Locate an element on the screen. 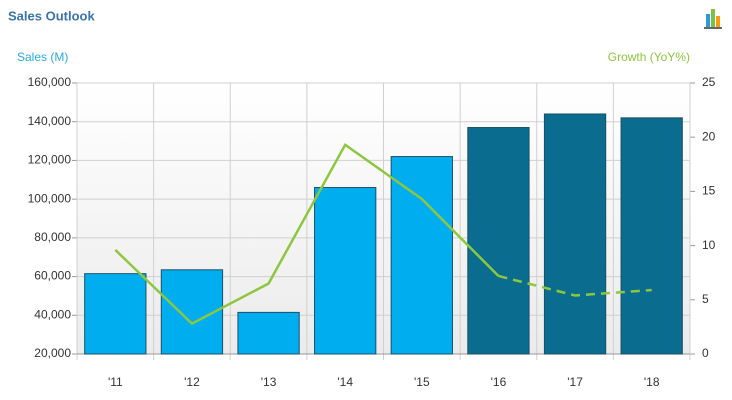  y-tick-label: 20,000 is located at coordinates (52, 353).